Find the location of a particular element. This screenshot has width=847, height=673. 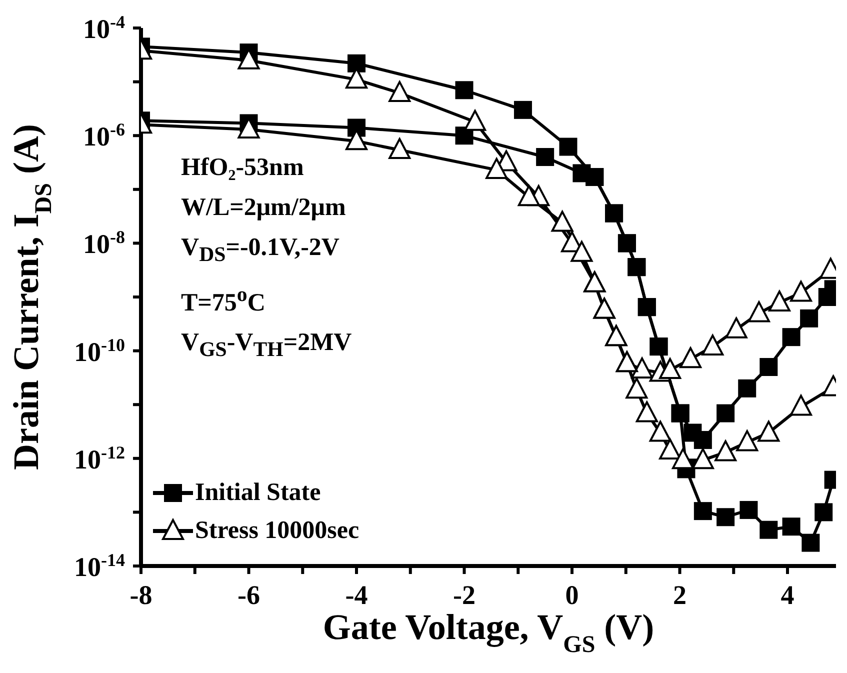

annotation: T=75$^{o}$C is located at coordinates (223, 299).